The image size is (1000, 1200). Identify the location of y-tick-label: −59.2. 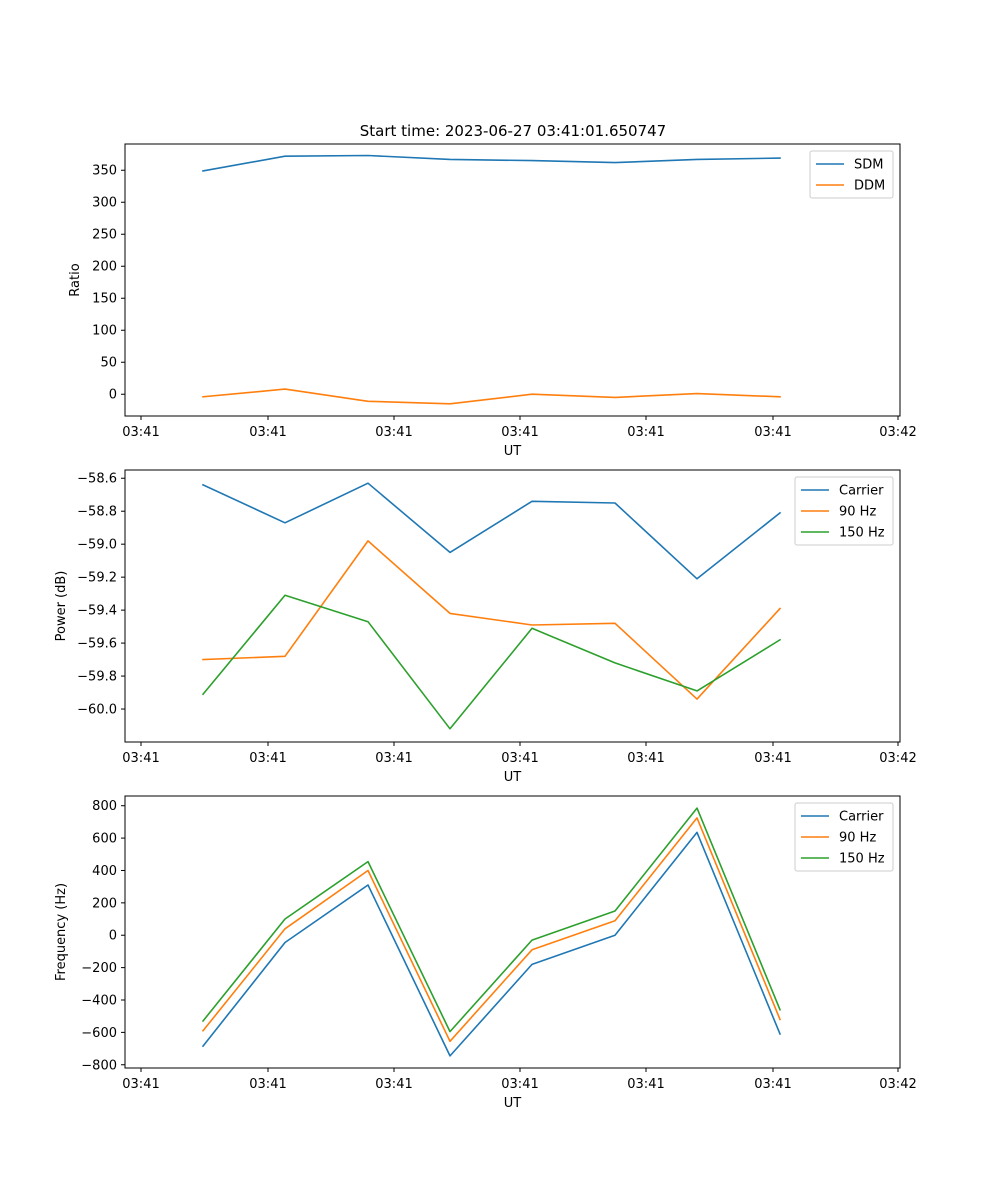
(97, 578).